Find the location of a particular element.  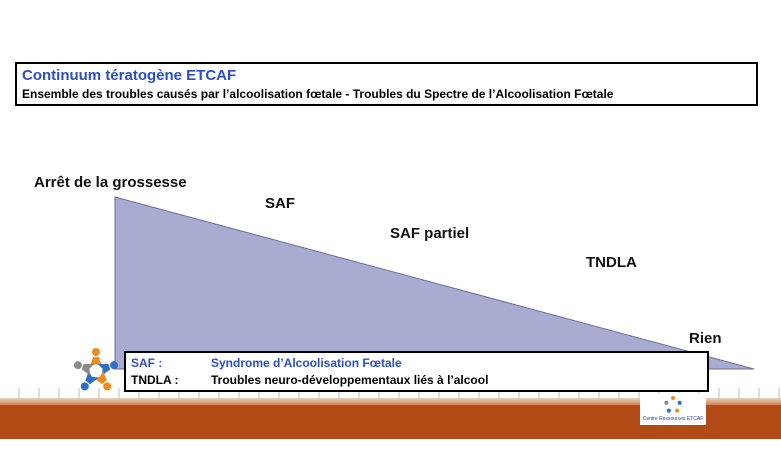

label-saf: SAF is located at coordinates (280, 203).